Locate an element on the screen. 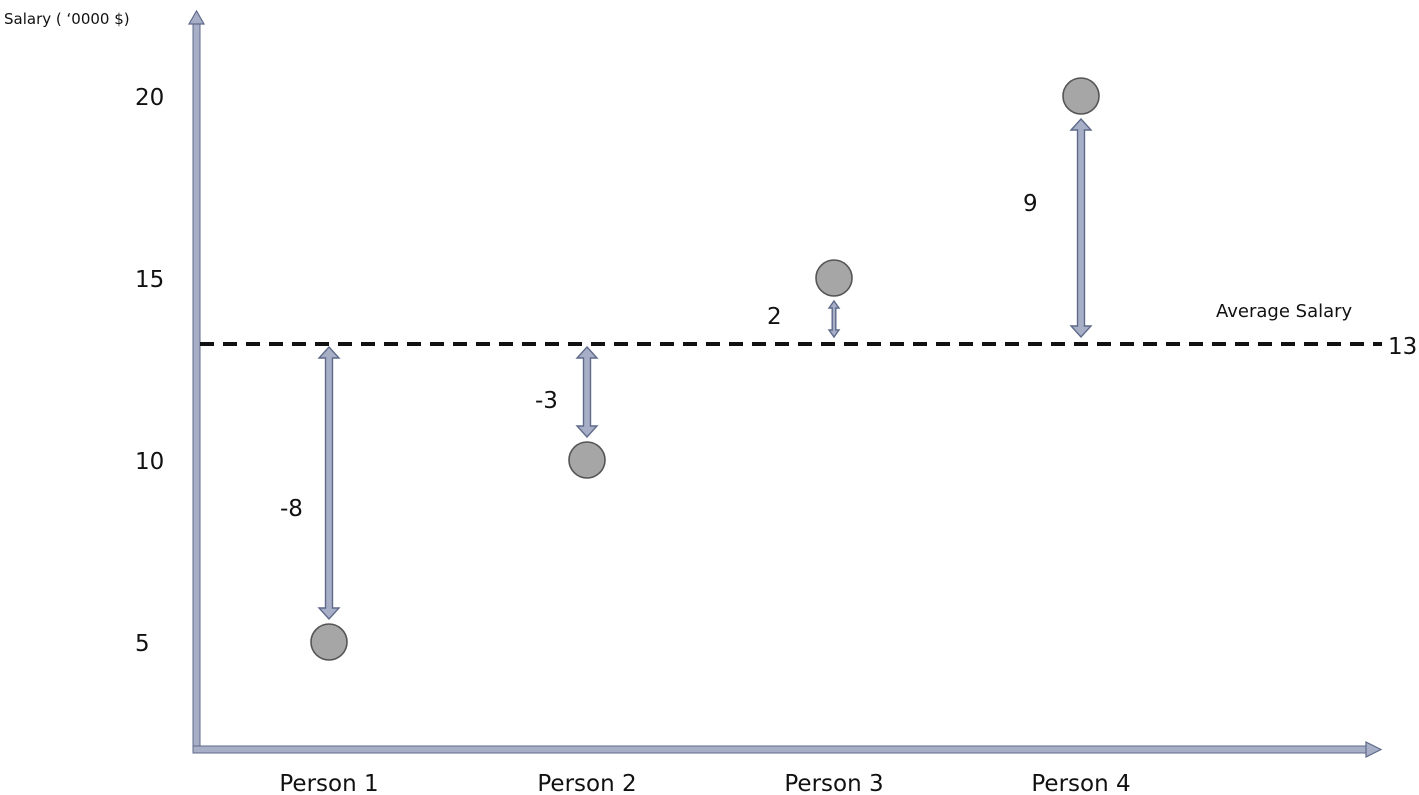  x-axis-arrowhead is located at coordinates (1374, 749).